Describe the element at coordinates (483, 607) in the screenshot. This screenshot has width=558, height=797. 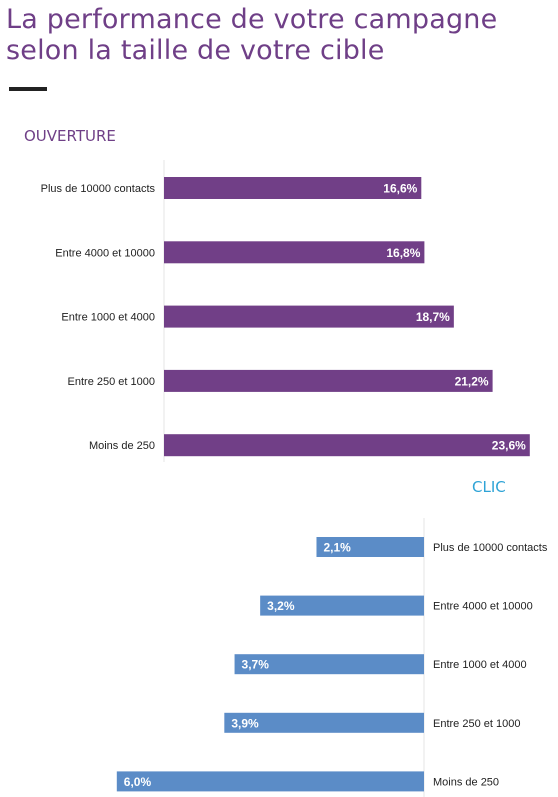
I see `click-category-label: Entre 4000 et 10000` at that location.